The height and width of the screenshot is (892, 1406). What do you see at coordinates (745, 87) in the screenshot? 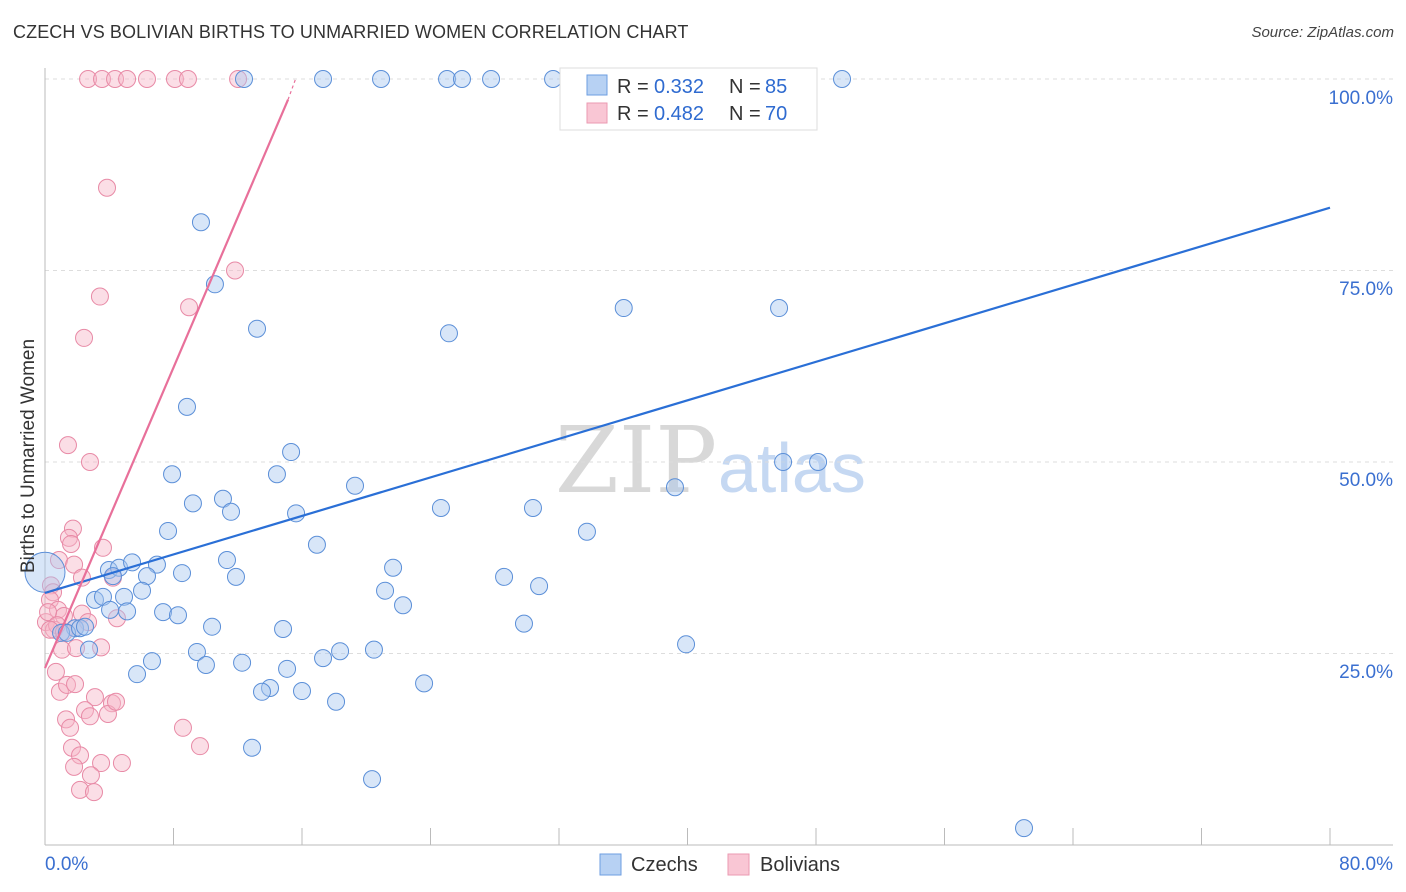
I see `czechs-n-label: N =` at bounding box center [745, 87].